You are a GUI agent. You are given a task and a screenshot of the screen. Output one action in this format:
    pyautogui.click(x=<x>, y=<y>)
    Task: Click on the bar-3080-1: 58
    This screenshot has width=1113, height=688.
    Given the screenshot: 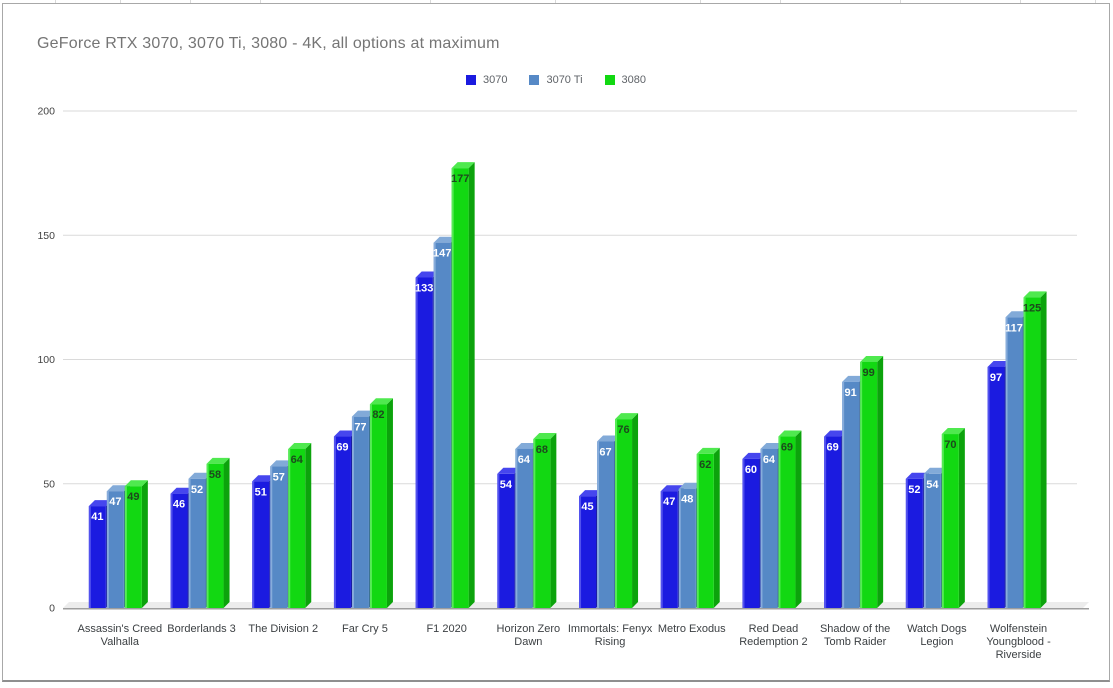 What is the action you would take?
    pyautogui.click(x=218, y=532)
    